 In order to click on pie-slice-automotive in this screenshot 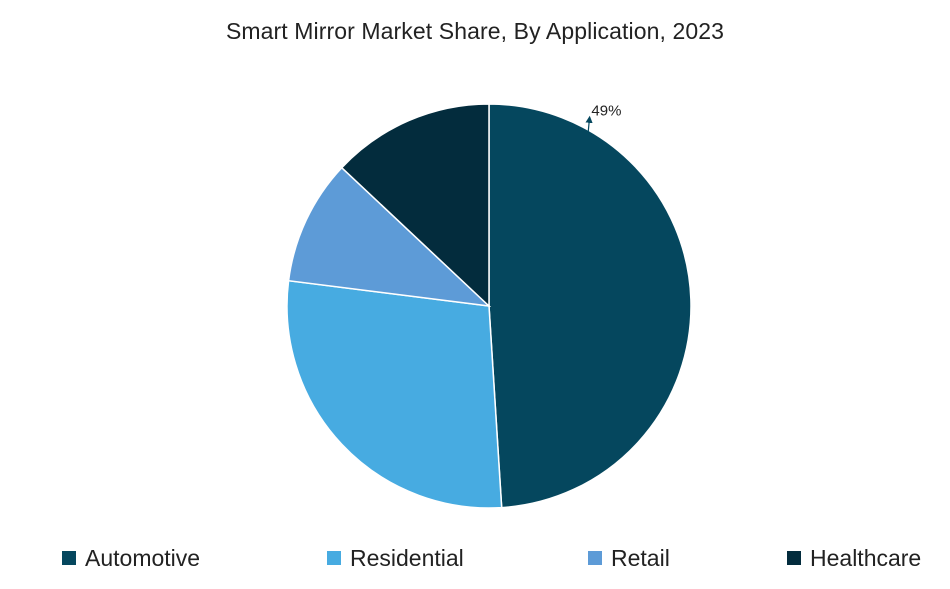, I will do `click(590, 306)`.